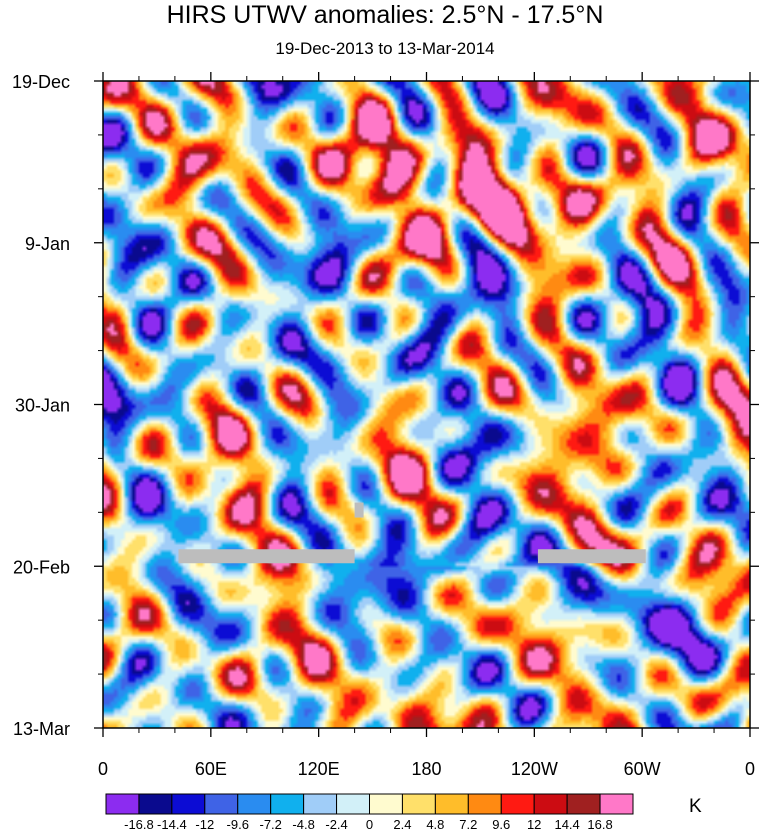  Describe the element at coordinates (534, 823) in the screenshot. I see `colorbar-level-label: 12` at that location.